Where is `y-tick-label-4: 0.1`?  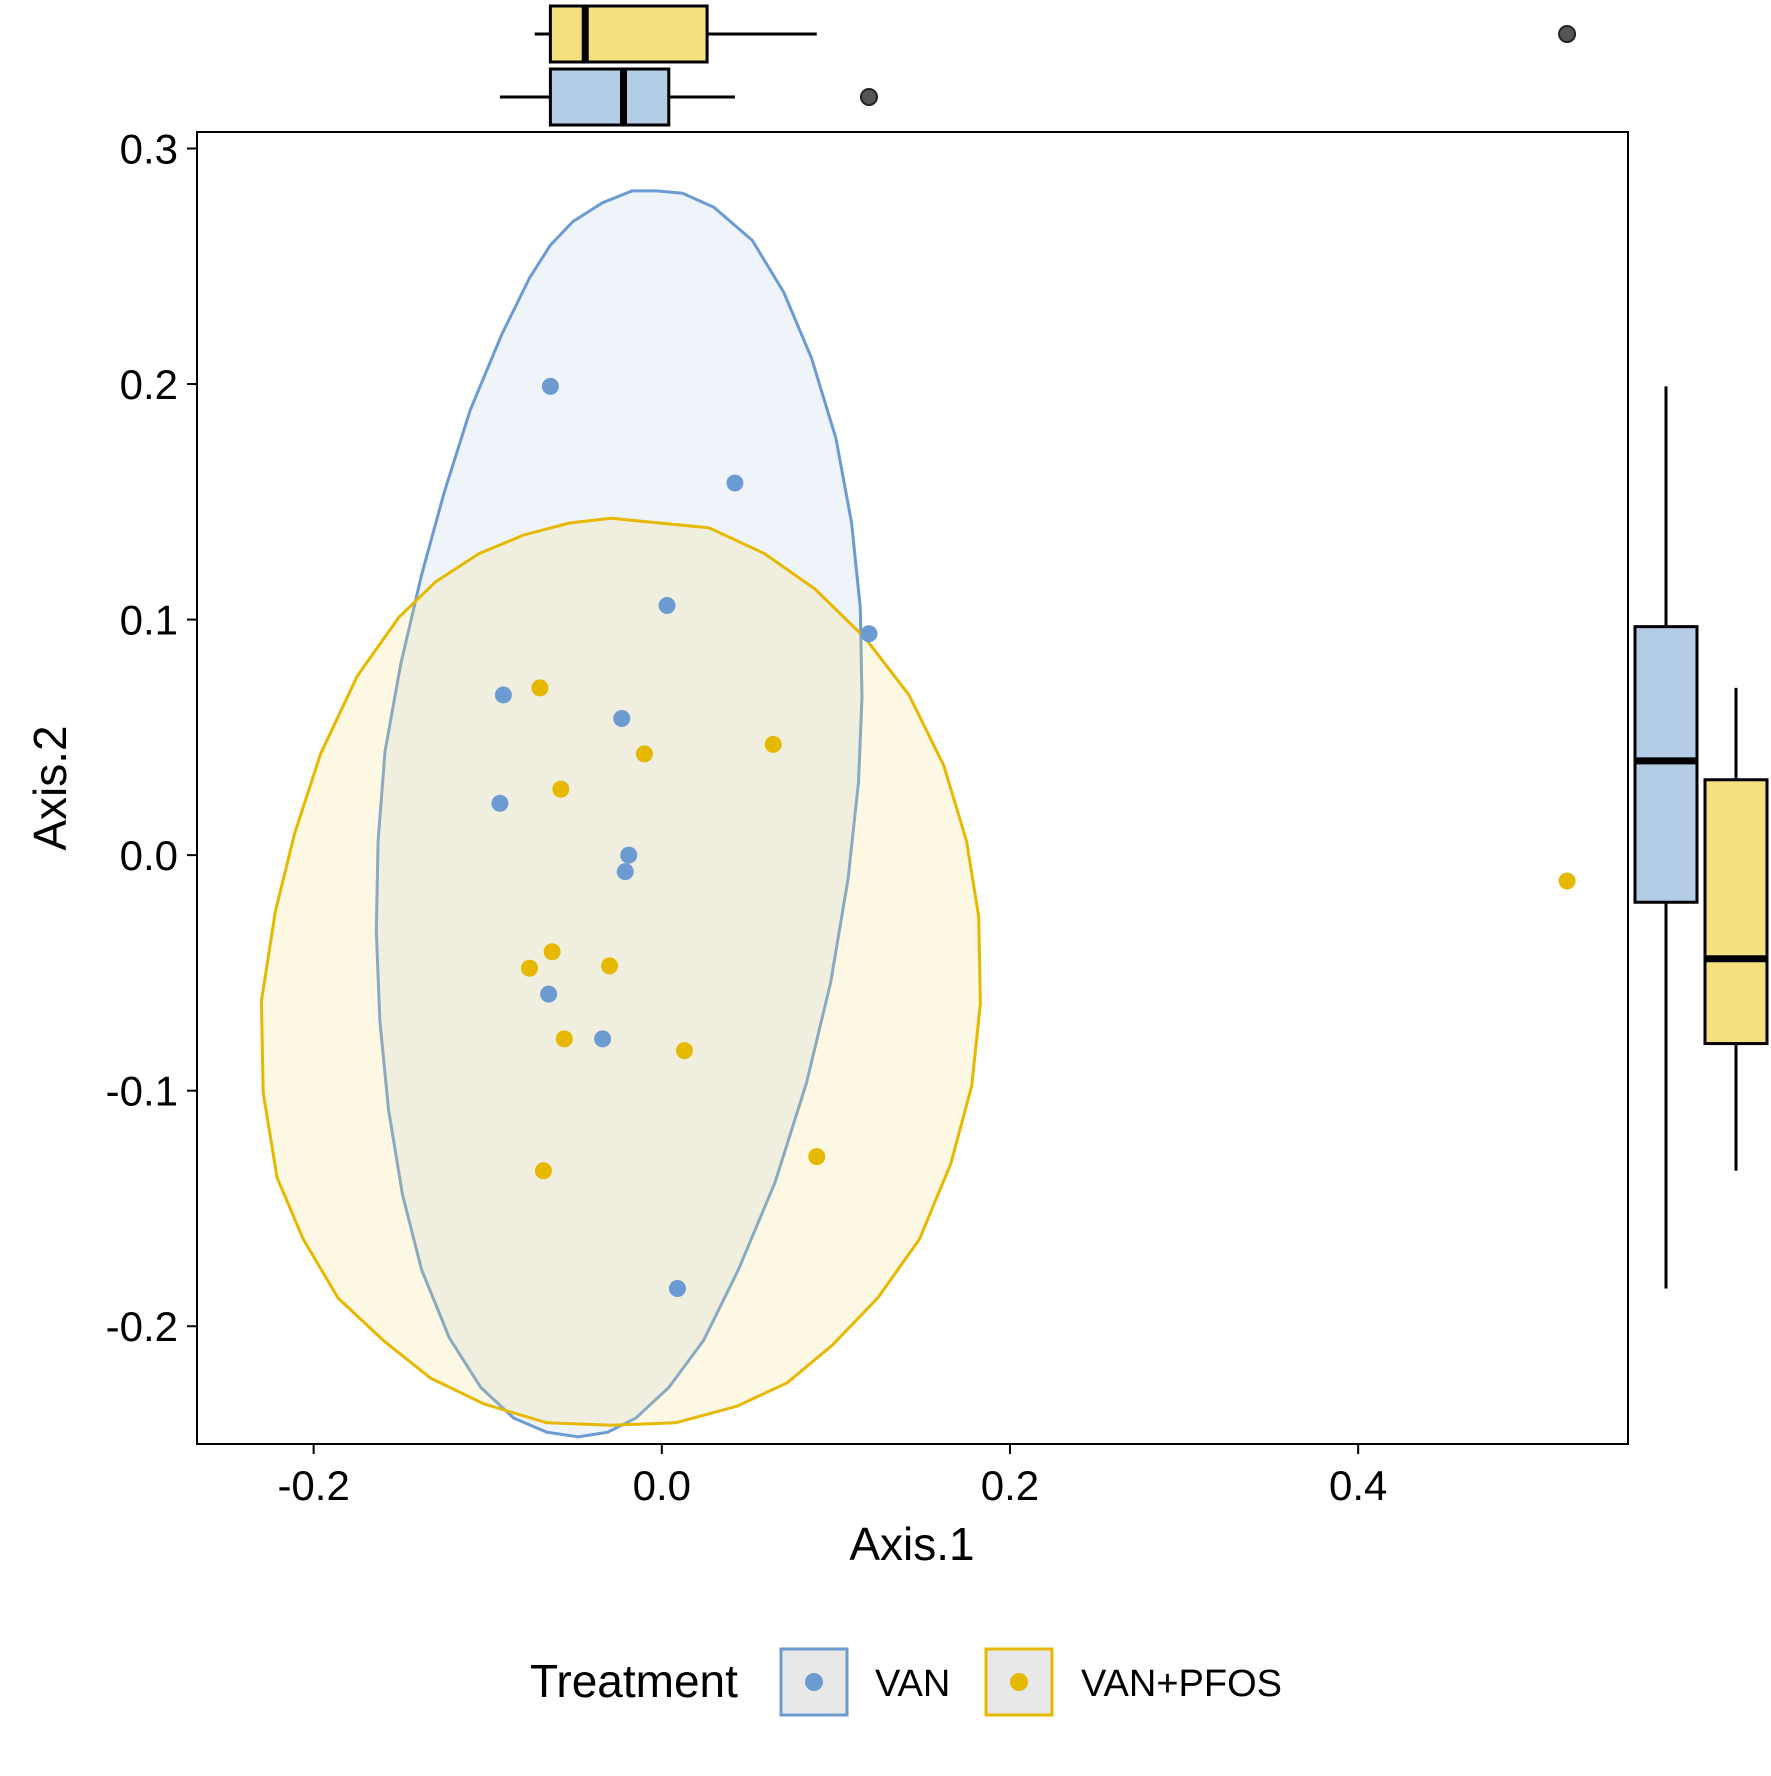
y-tick-label-4: 0.1 is located at coordinates (149, 620).